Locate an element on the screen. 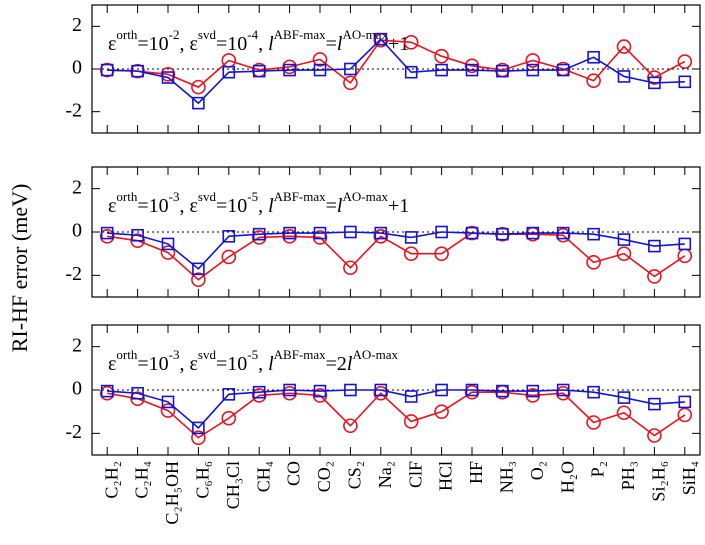 This screenshot has width=705, height=545. x-tick-label: P₂ is located at coordinates (598, 469).